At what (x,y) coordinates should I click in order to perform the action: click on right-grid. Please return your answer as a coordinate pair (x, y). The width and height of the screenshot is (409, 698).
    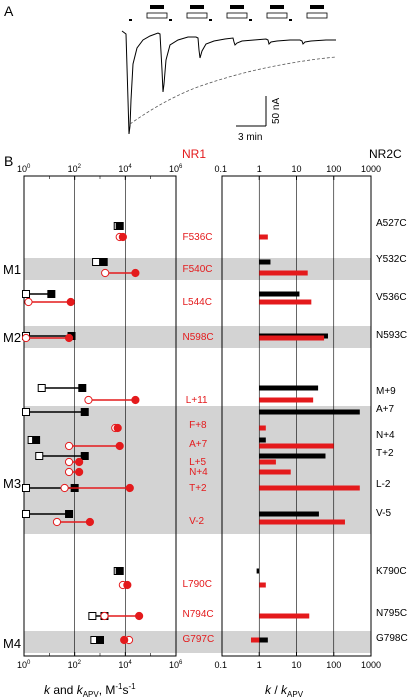
    Looking at the image, I should click on (296, 416).